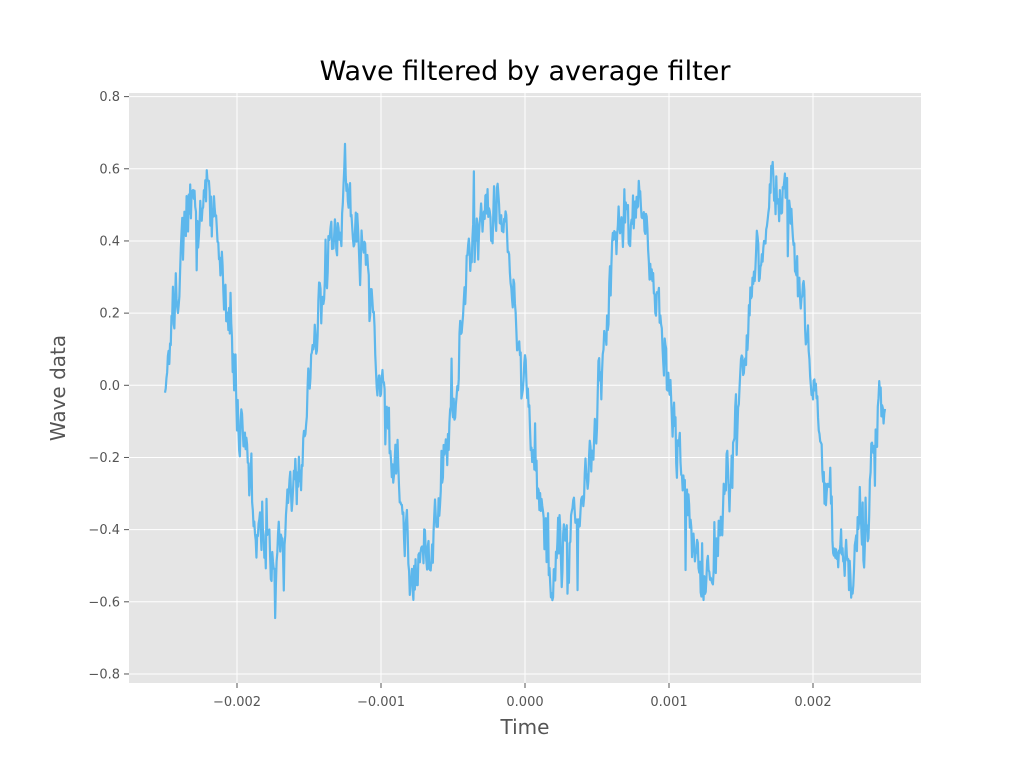 The height and width of the screenshot is (768, 1024). Describe the element at coordinates (109, 241) in the screenshot. I see `y-tick-label: 0.4` at that location.